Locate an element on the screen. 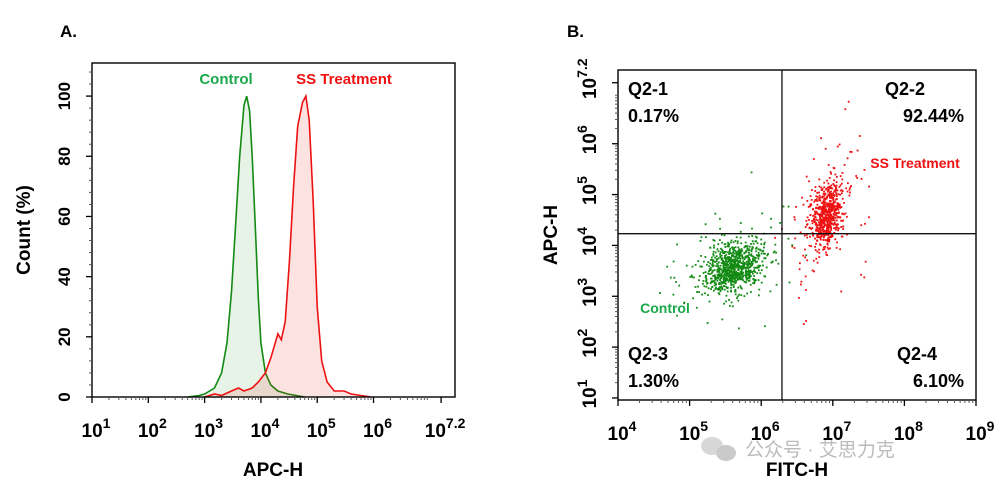 The height and width of the screenshot is (488, 1000). x-tick-label: 107.2 is located at coordinates (445, 428).